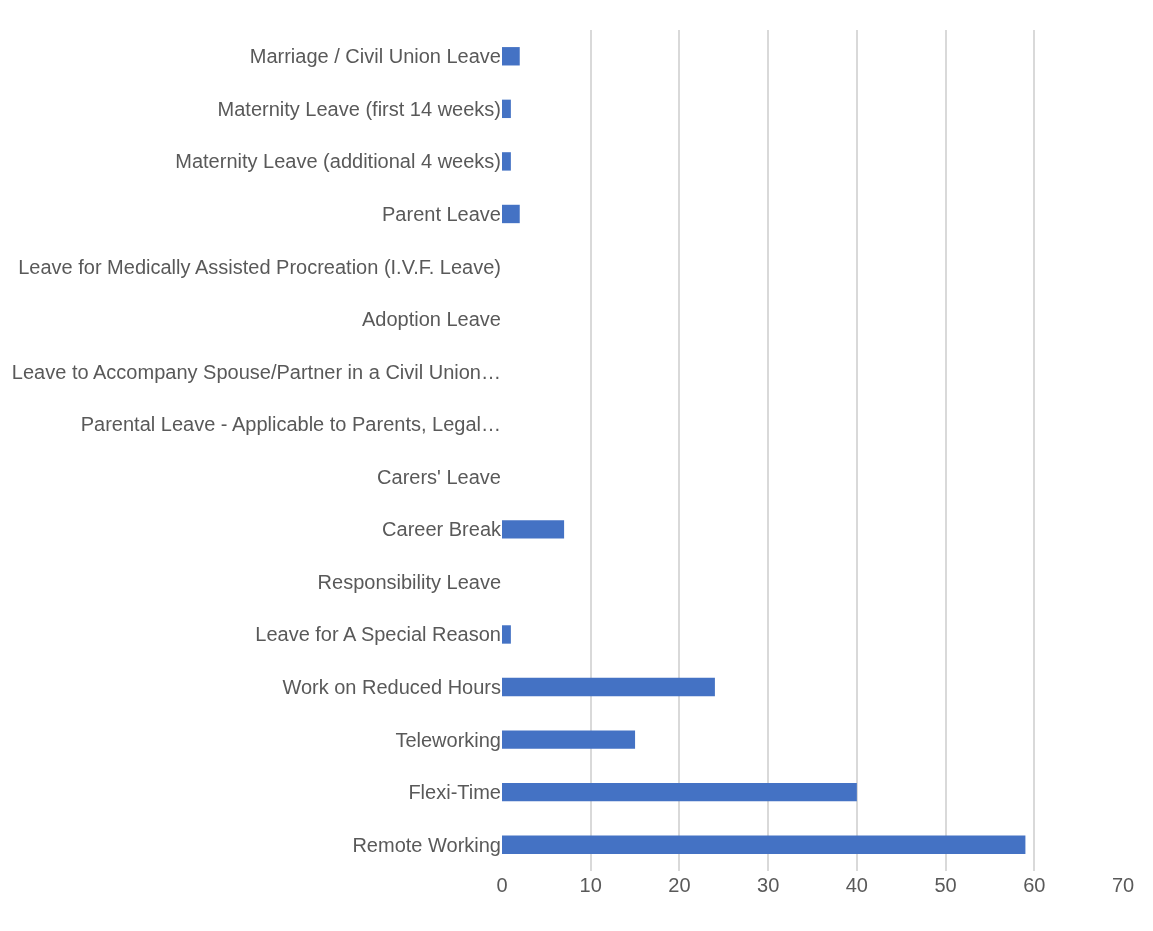  What do you see at coordinates (431, 319) in the screenshot?
I see `y-tick-label: Adoption Leave` at bounding box center [431, 319].